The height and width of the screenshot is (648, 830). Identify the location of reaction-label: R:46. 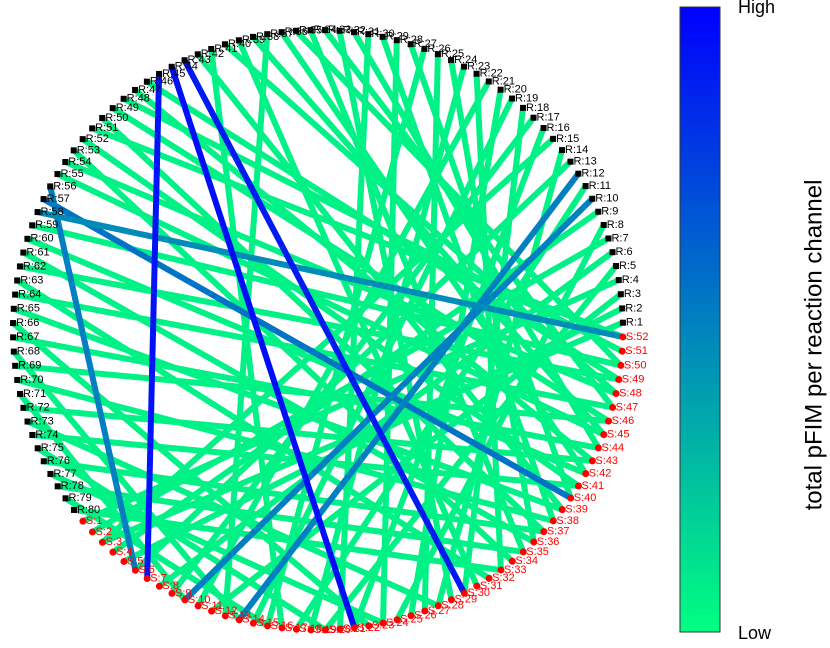
(161, 82).